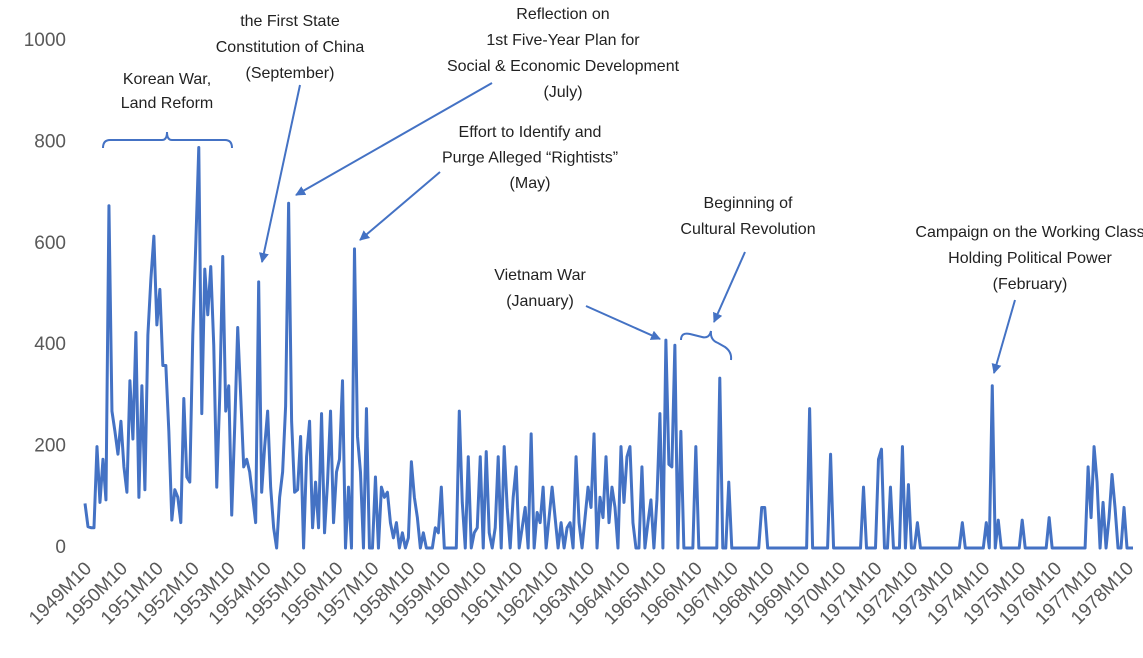  Describe the element at coordinates (290, 47) in the screenshot. I see `annotation: Constitution of China` at that location.